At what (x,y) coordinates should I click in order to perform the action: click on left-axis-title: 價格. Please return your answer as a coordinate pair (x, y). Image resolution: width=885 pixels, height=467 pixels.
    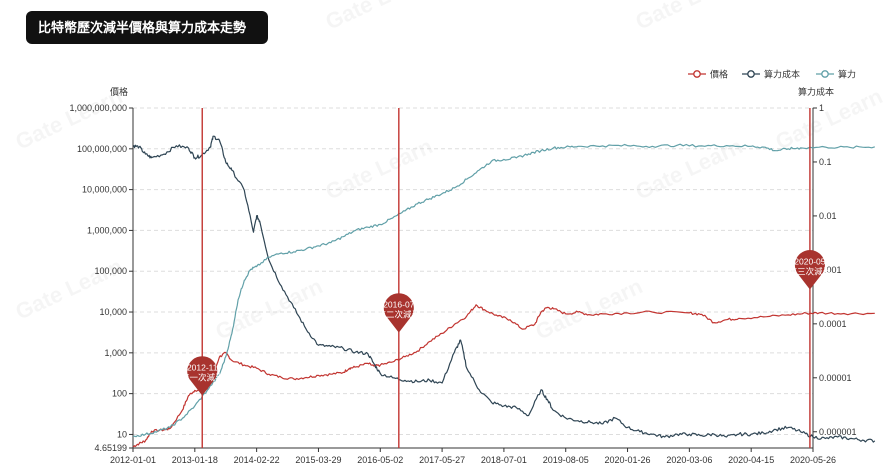
    Looking at the image, I should click on (119, 91).